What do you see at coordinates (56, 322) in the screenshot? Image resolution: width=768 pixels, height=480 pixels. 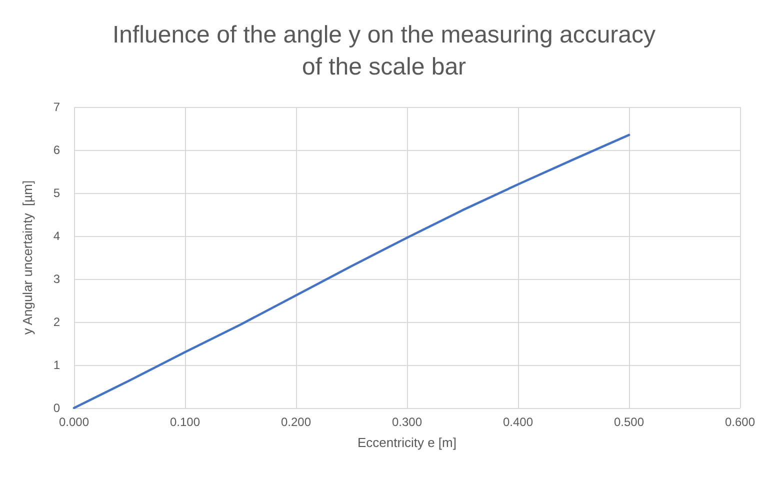 I see `y-tick-label: 2` at bounding box center [56, 322].